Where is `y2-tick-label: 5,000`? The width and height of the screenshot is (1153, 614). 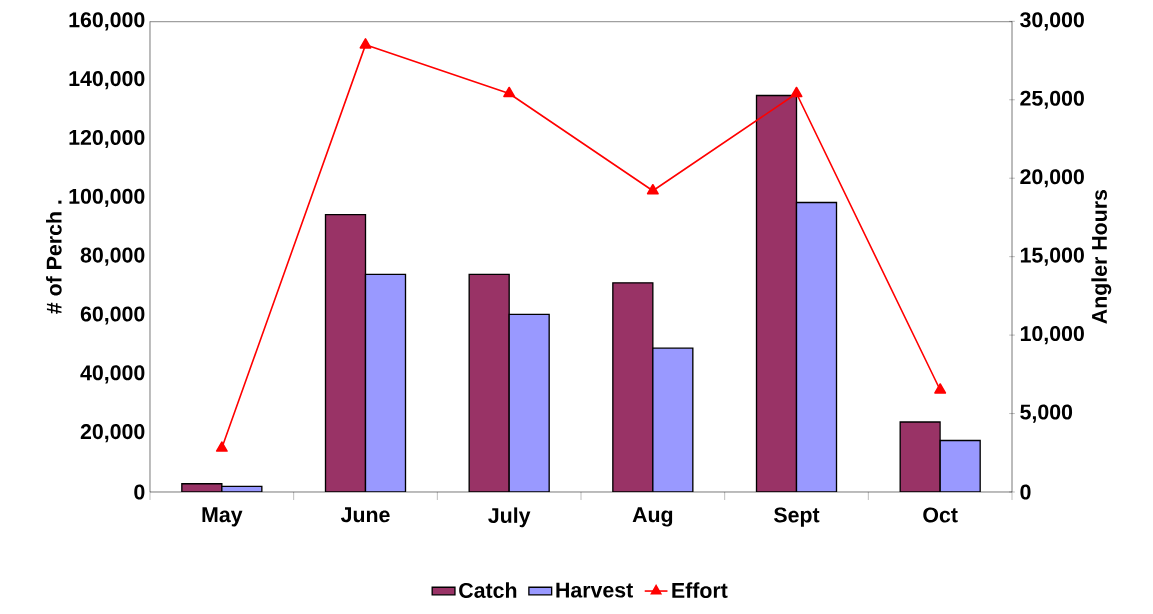
y2-tick-label: 5,000 is located at coordinates (1046, 413).